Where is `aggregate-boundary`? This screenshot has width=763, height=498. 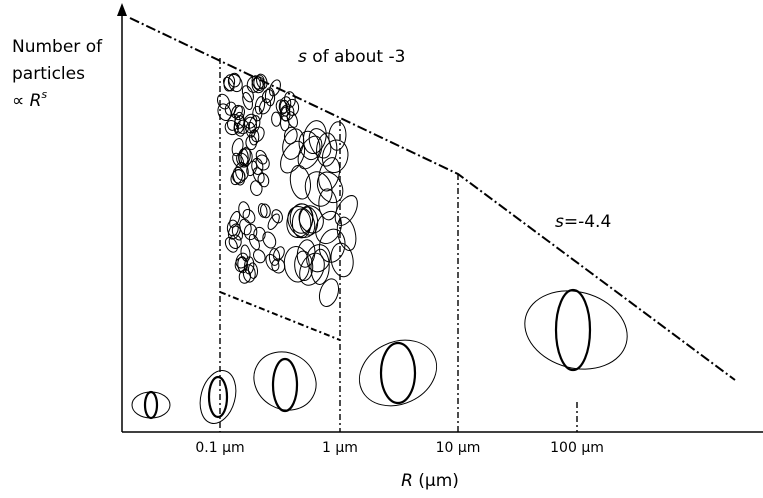
aggregate-boundary is located at coordinates (280, 316).